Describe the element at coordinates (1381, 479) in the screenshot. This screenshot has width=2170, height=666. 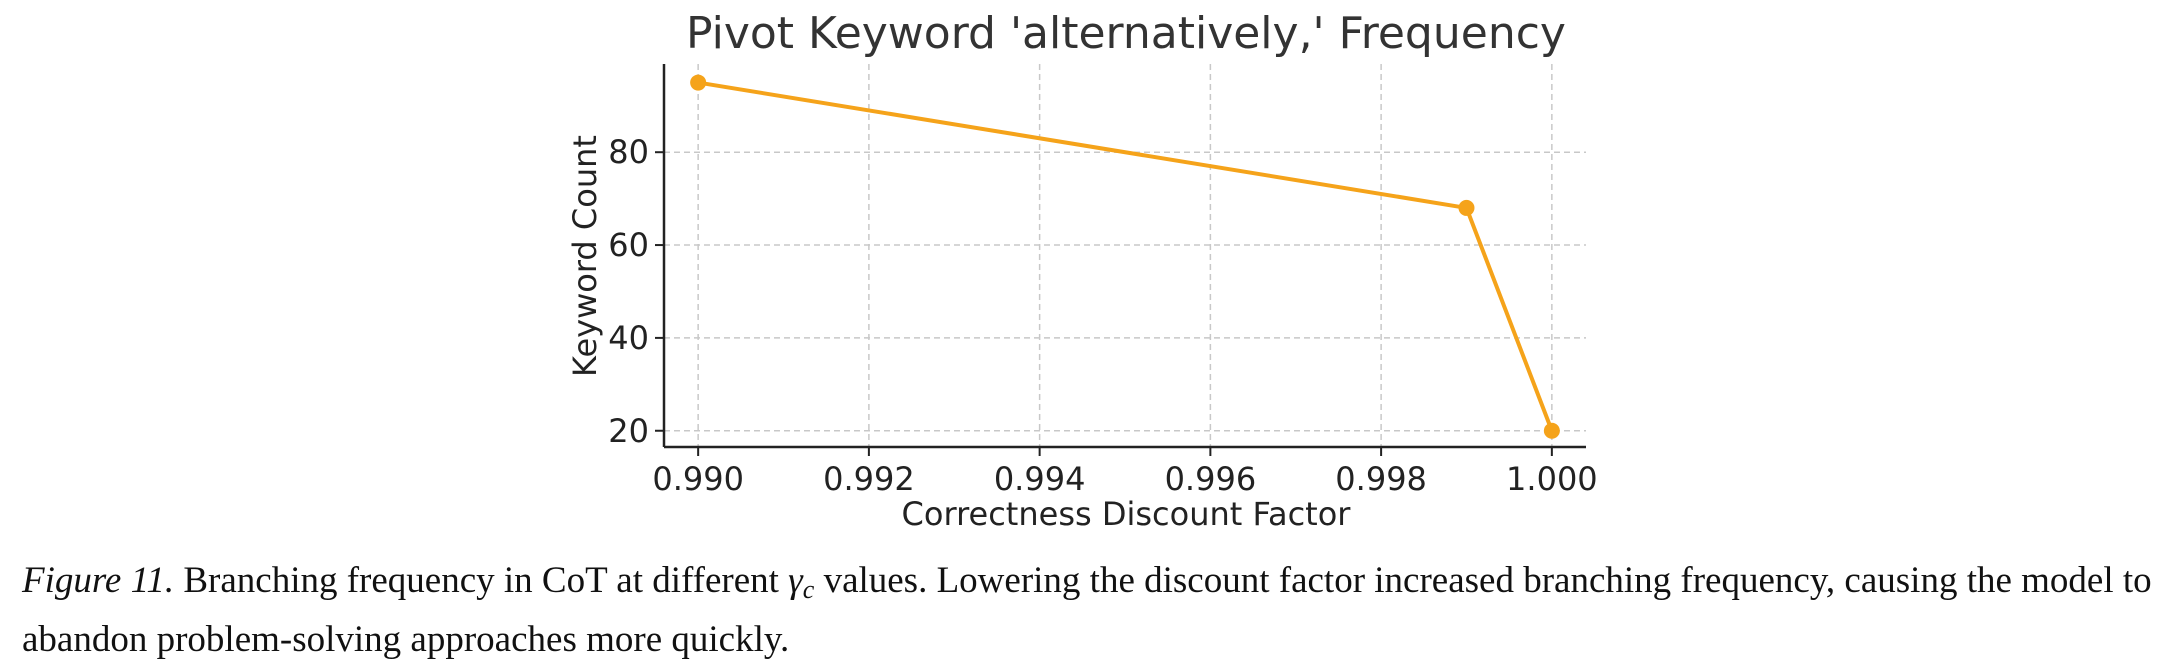
I see `x-tick-label: 0.998` at that location.